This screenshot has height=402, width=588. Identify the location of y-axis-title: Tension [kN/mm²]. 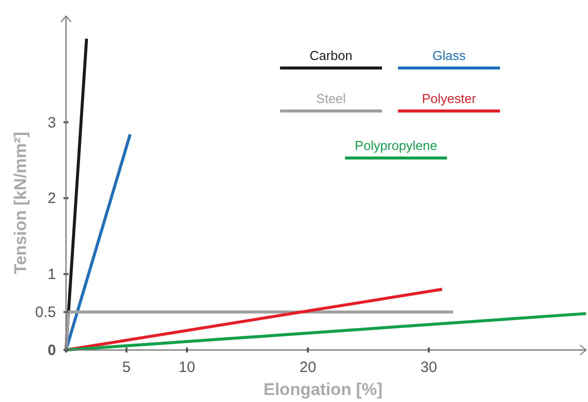
(20, 203).